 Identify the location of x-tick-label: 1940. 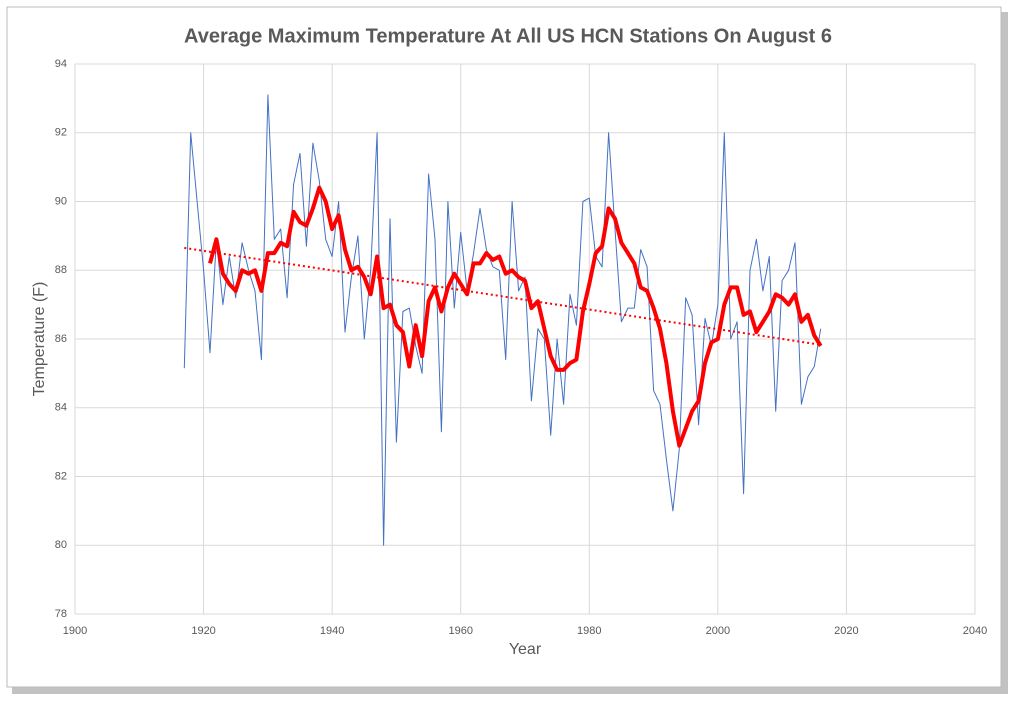
(332, 631).